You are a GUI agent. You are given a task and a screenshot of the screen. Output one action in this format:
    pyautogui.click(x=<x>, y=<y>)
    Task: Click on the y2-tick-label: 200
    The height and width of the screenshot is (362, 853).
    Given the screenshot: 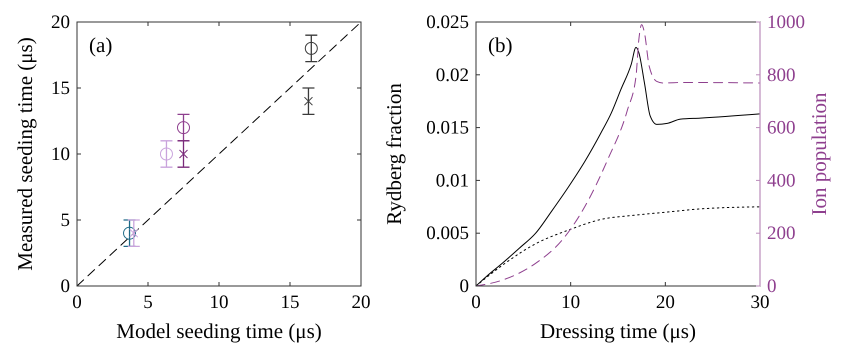 What is the action you would take?
    pyautogui.click(x=781, y=233)
    